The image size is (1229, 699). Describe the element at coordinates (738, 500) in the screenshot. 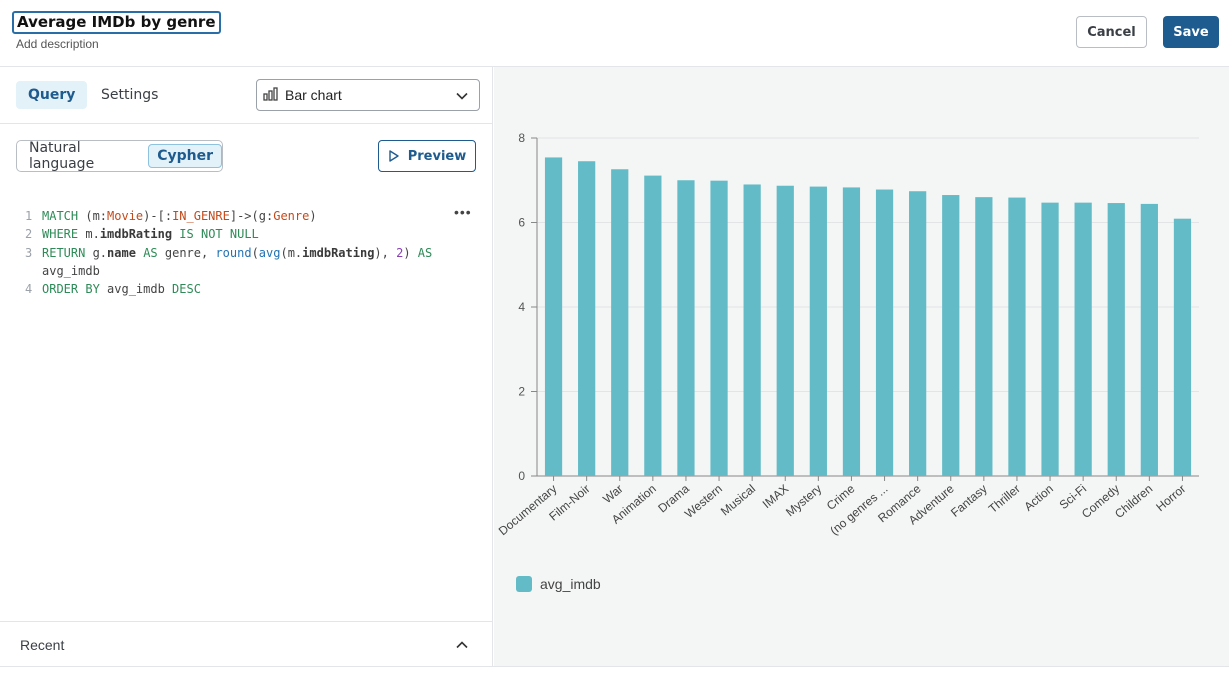

I see `x-tick-label: Musical` at that location.